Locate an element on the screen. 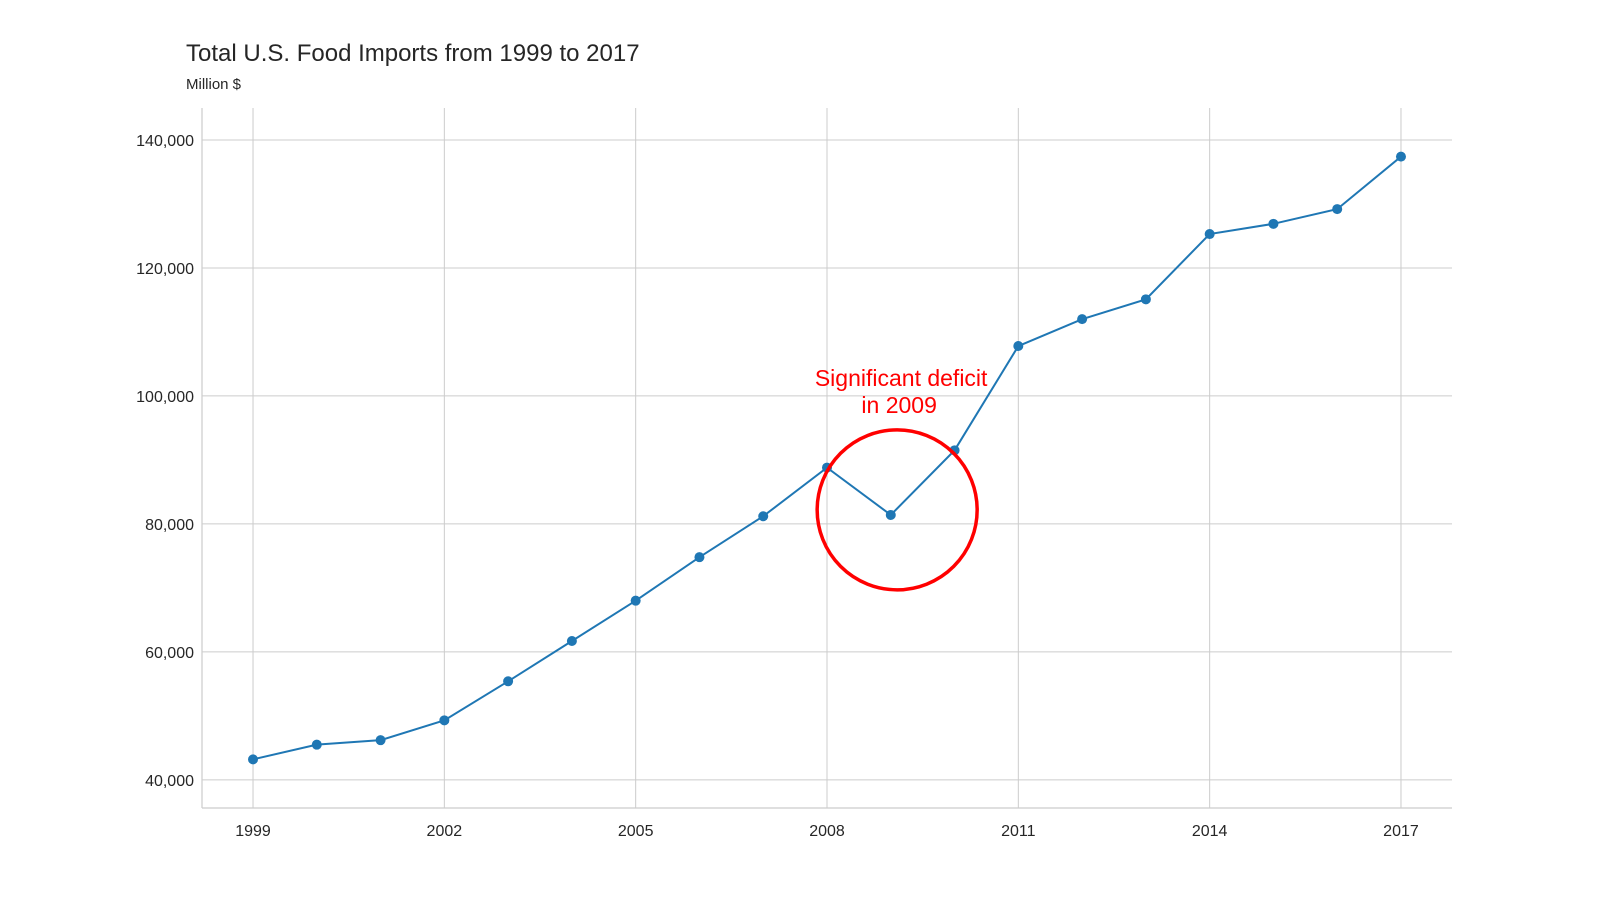 This screenshot has height=900, width=1600. x-tick-label: 2008 is located at coordinates (827, 831).